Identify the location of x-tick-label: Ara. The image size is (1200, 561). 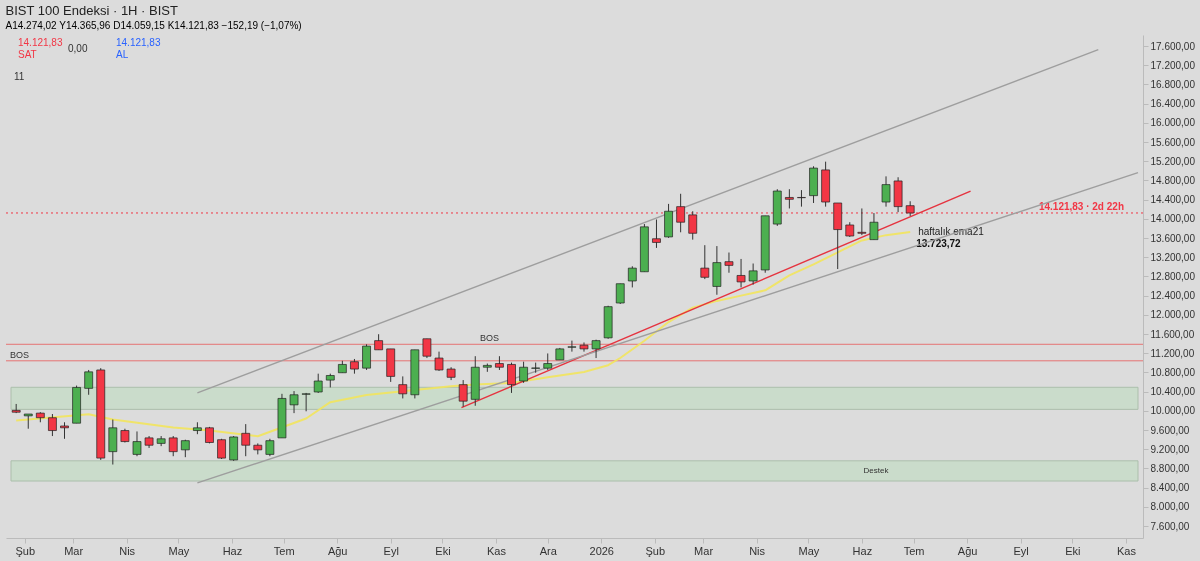
(548, 550).